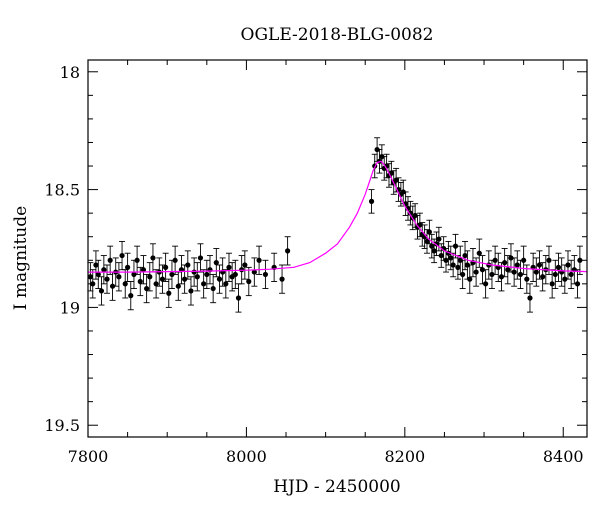 This screenshot has width=600, height=512. Describe the element at coordinates (62, 425) in the screenshot. I see `y-tick-label: 19.5` at that location.